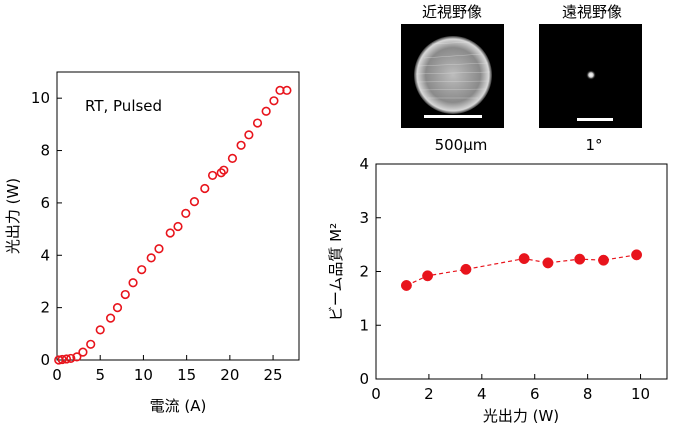 This screenshot has height=428, width=680. What do you see at coordinates (461, 145) in the screenshot?
I see `near-field-scale-label: 500μm` at bounding box center [461, 145].